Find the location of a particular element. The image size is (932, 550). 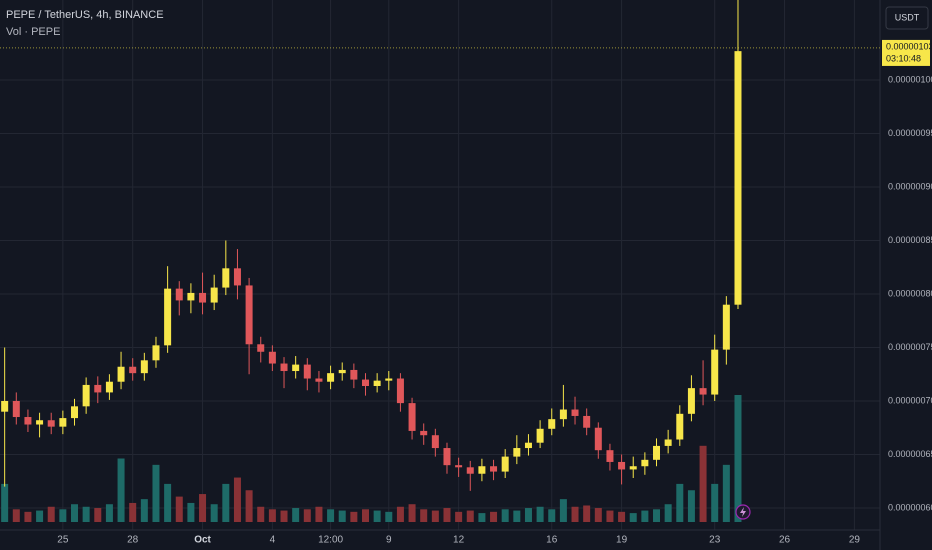

x-tick-label: 19 is located at coordinates (622, 540).